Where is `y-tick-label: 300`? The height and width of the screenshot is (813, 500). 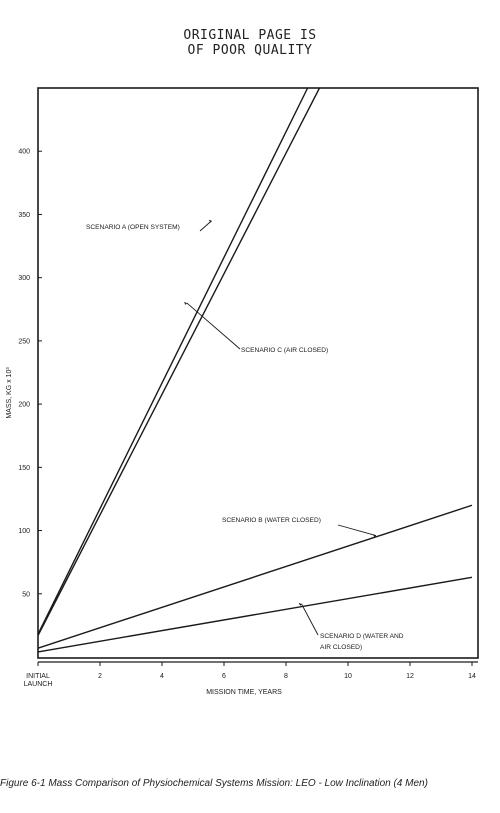
y-tick-label: 300 is located at coordinates (24, 278).